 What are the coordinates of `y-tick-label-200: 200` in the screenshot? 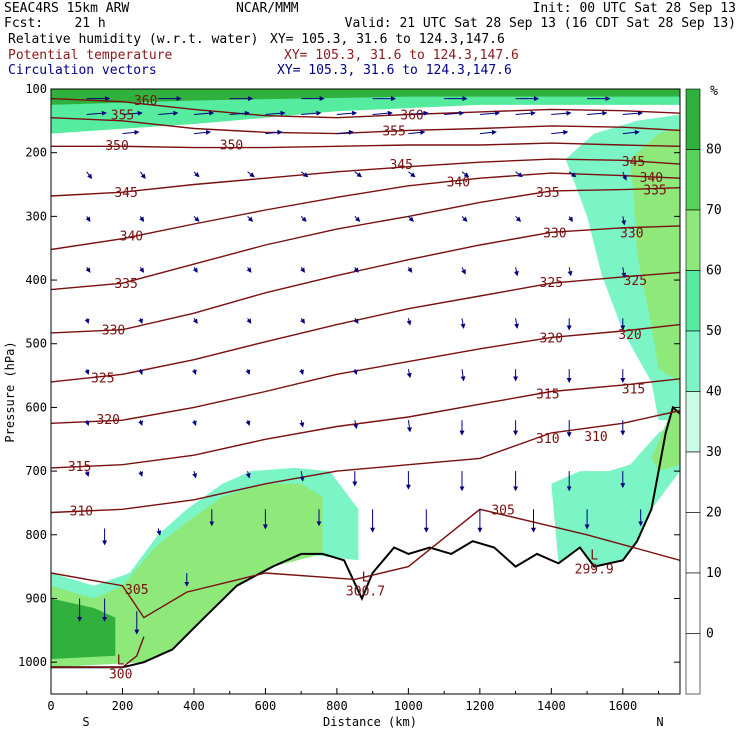 It's located at (36, 153).